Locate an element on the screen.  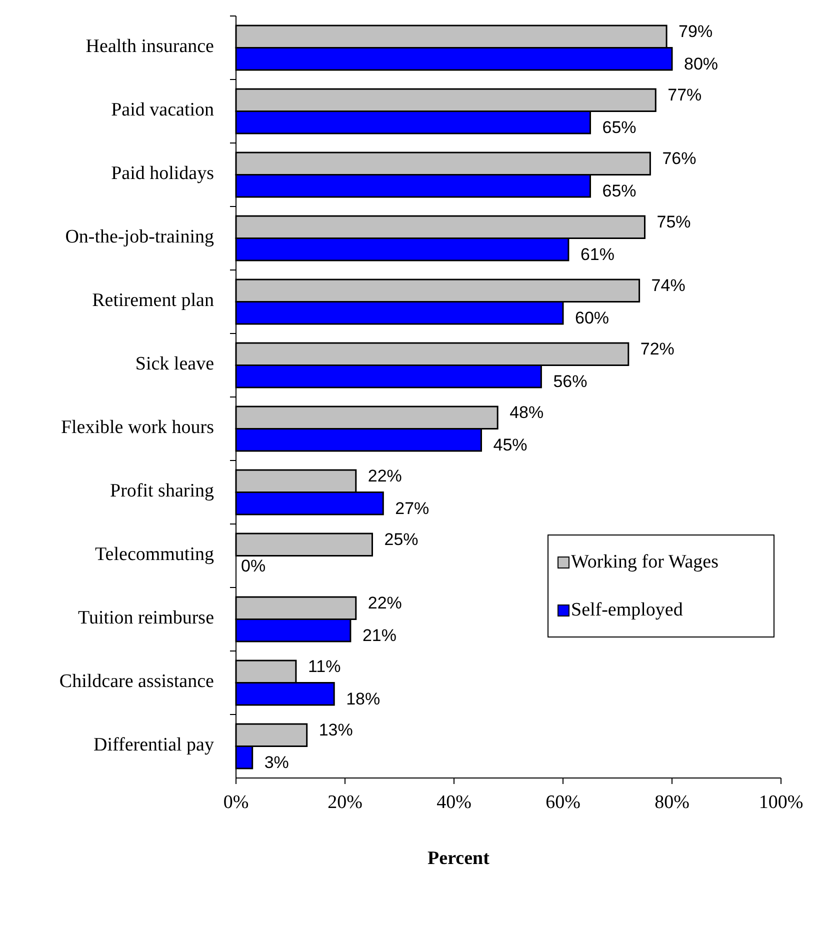
y-tick-label: Health insurance is located at coordinates (150, 47).